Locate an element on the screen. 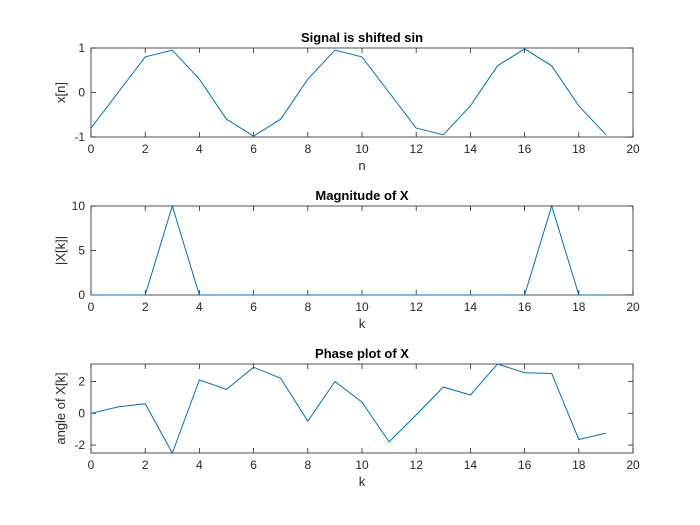 The image size is (700, 525). y-axis-label: |X[k]| is located at coordinates (60, 250).